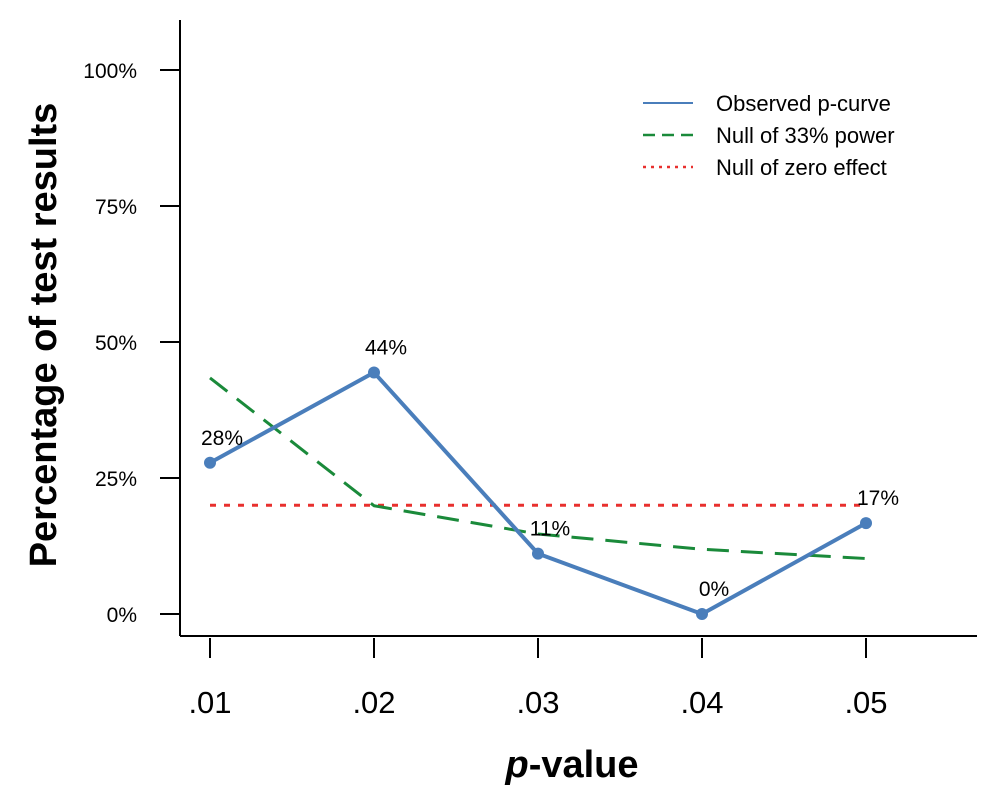 This screenshot has height=811, width=1000. What do you see at coordinates (116, 479) in the screenshot?
I see `y-tick-label: 25%` at bounding box center [116, 479].